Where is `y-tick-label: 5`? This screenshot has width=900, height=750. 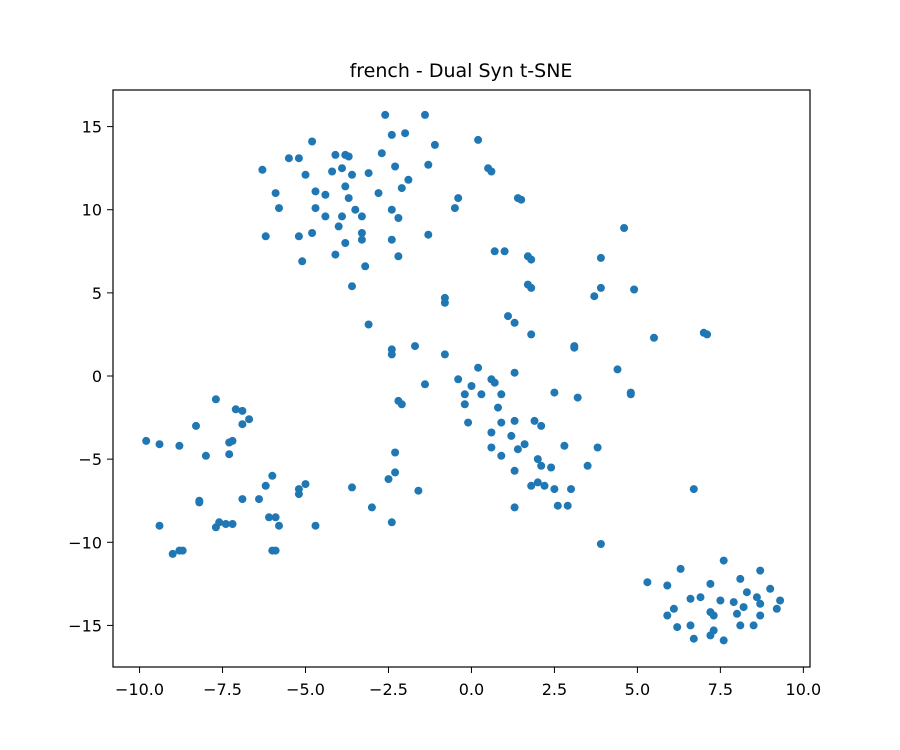
y-tick-label: 5 is located at coordinates (97, 293).